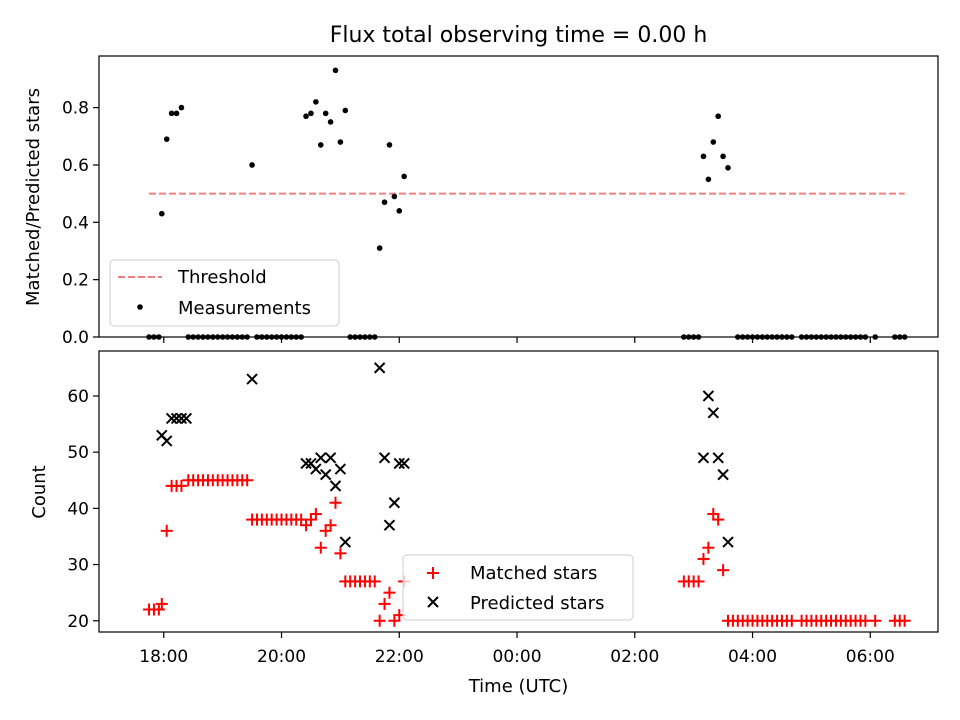  Describe the element at coordinates (518, 686) in the screenshot. I see `x-axis-label: Time (UTC)` at that location.